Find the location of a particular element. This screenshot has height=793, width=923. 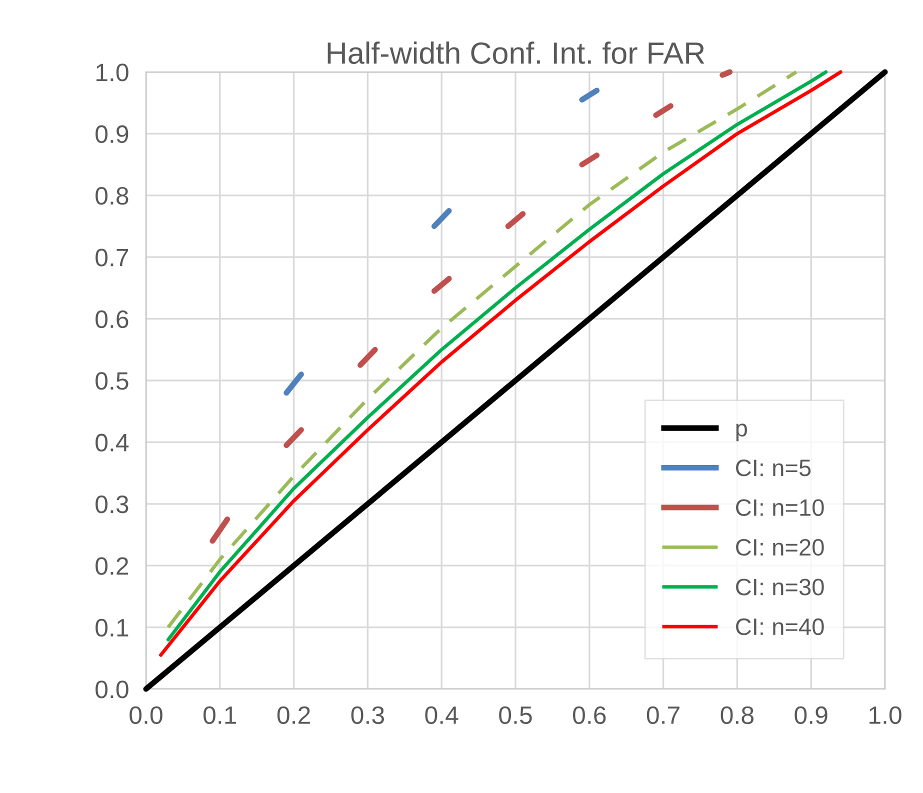

x-tick-label: 0.8 is located at coordinates (737, 715).